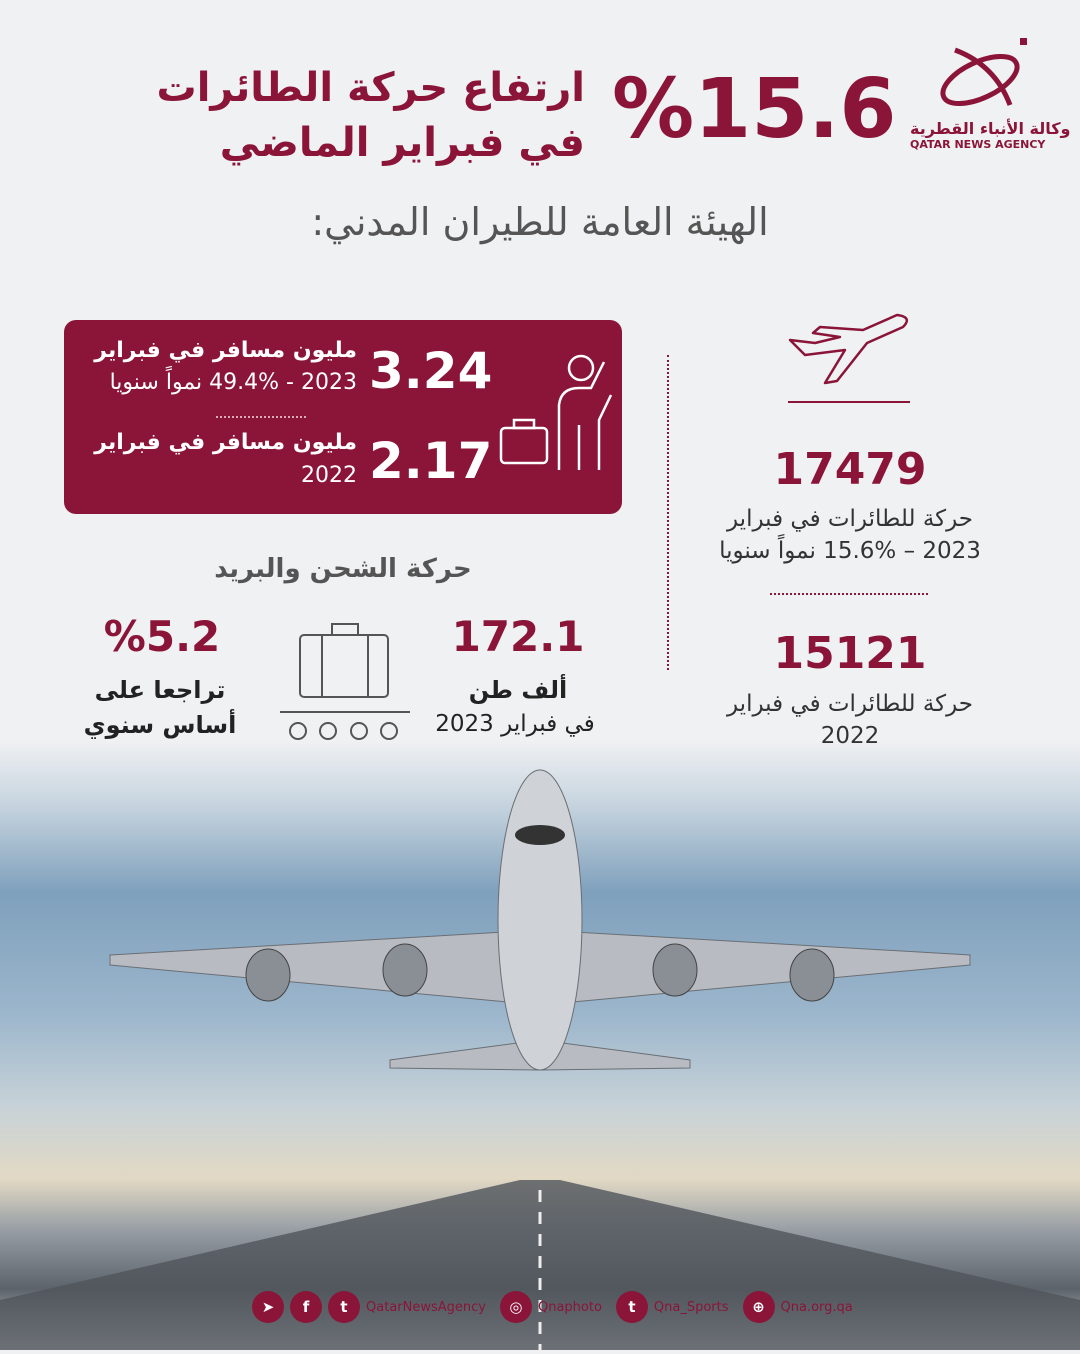 This screenshot has width=1080, height=1354. What do you see at coordinates (848, 349) in the screenshot?
I see `airplane-takeoff-icon` at bounding box center [848, 349].